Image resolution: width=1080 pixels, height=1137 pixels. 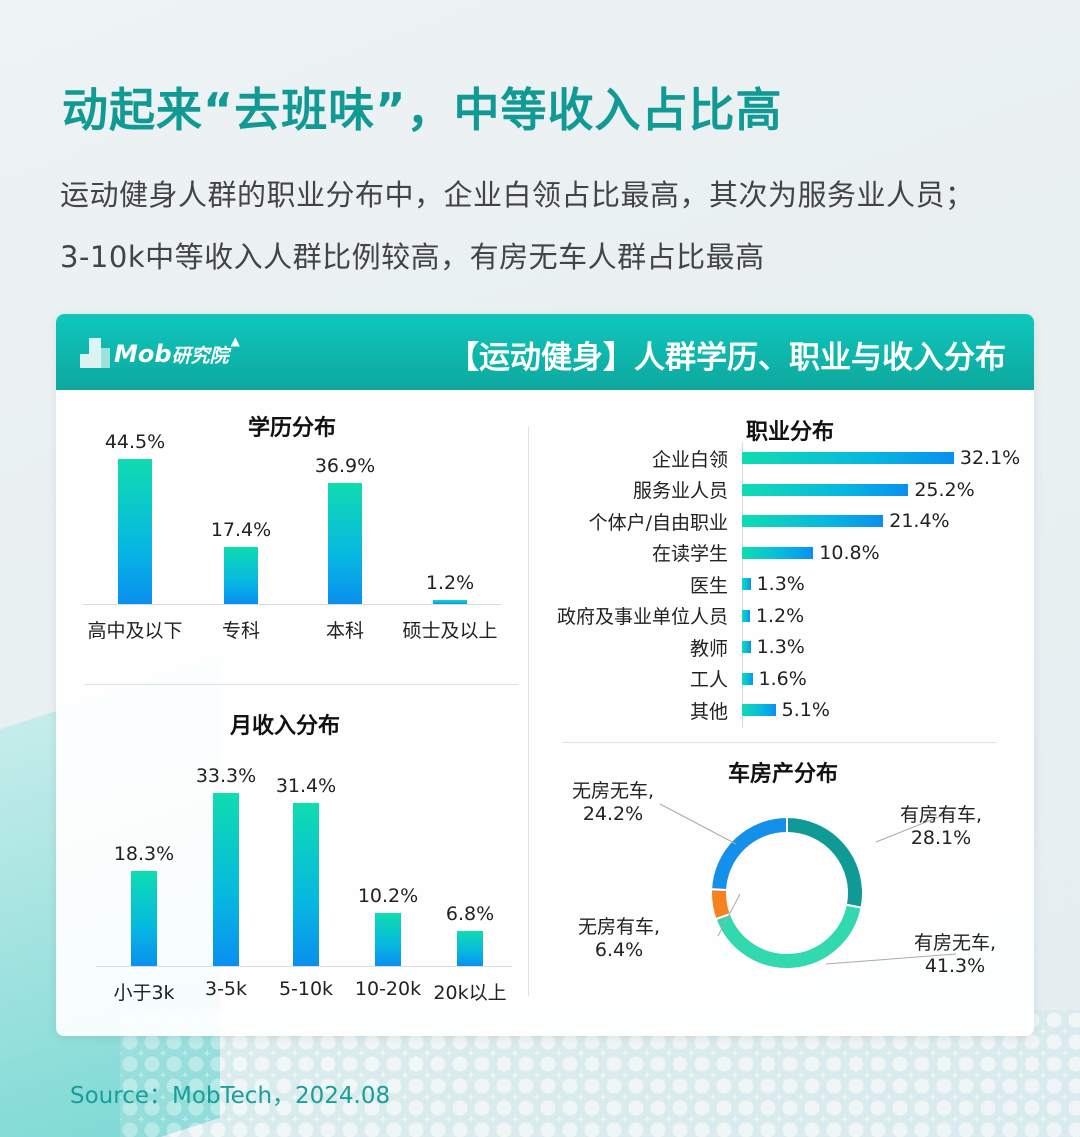 I want to click on page-title: 动起来“去班味”，中等收入占比高, so click(x=422, y=110).